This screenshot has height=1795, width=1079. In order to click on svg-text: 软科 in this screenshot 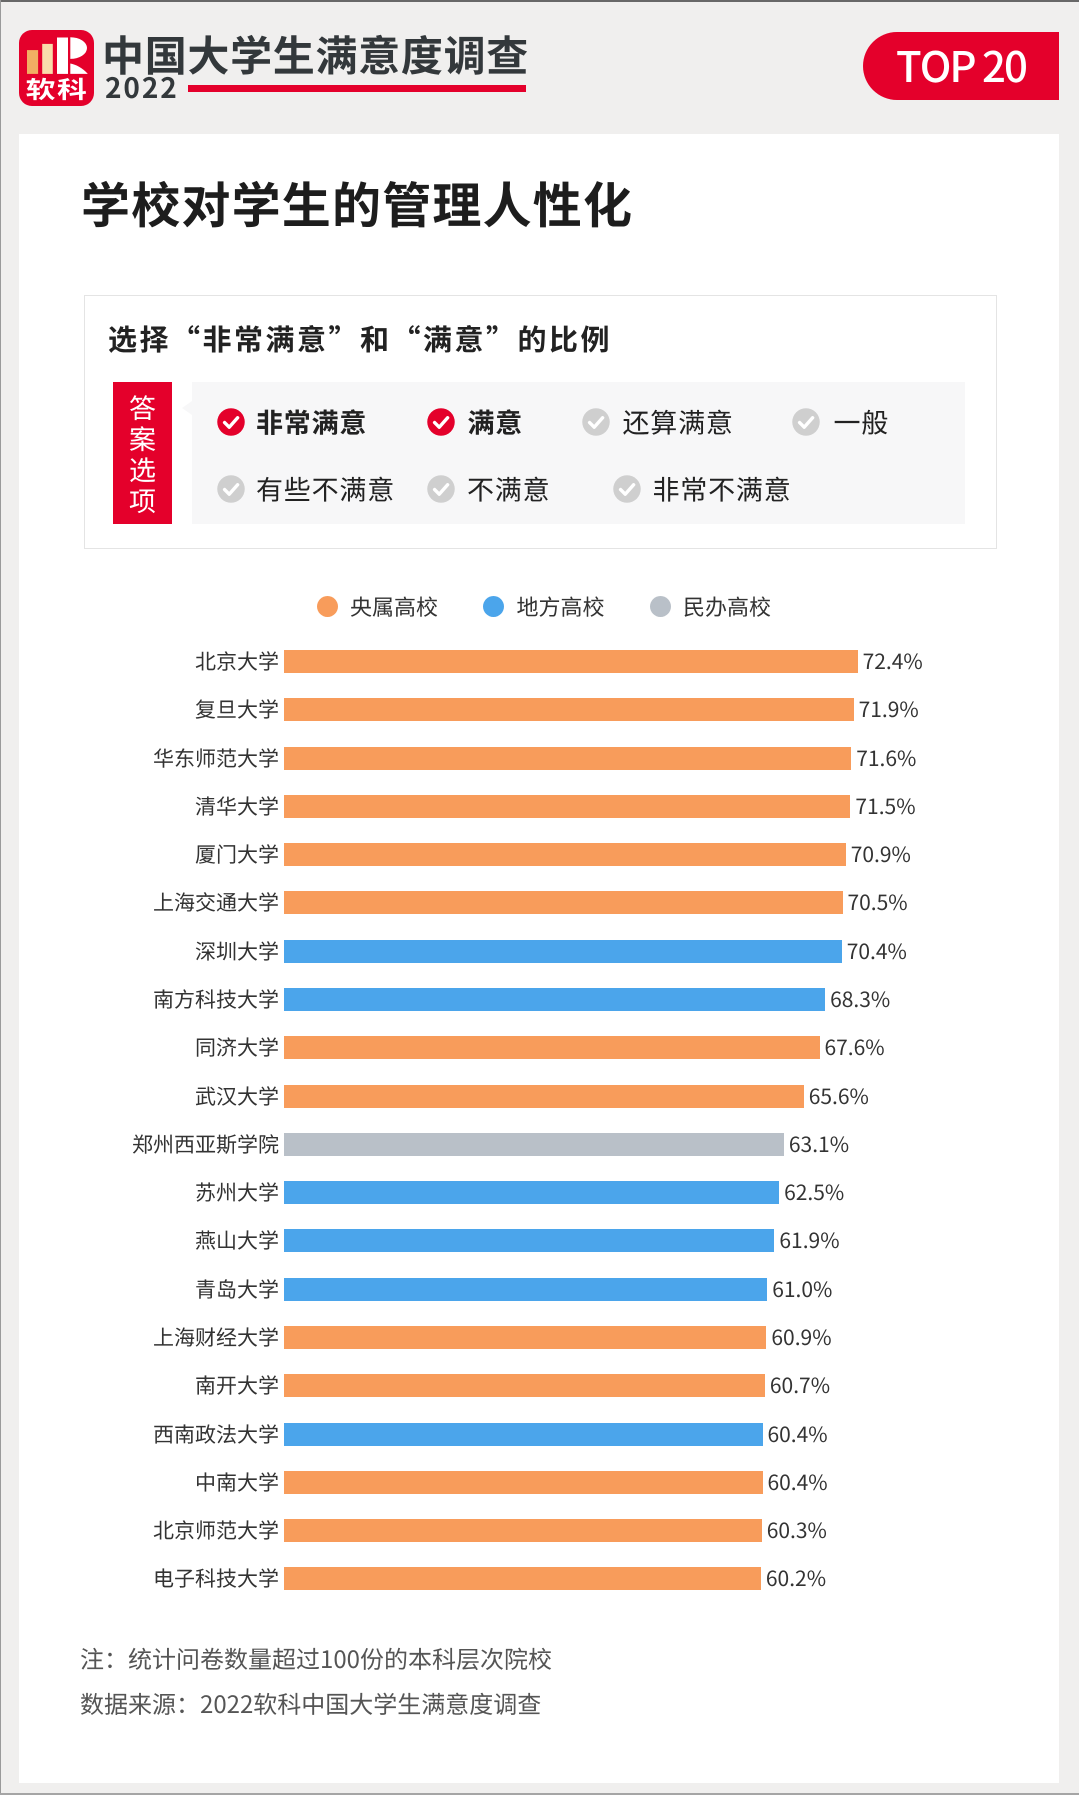, I will do `click(57, 87)`.